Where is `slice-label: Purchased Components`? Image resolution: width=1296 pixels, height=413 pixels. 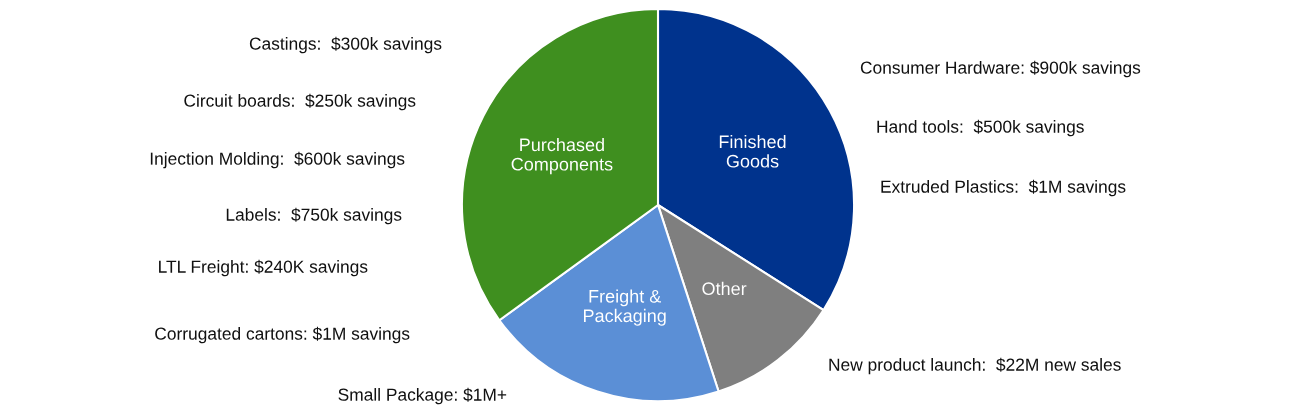 slice-label: Purchased Components is located at coordinates (562, 156).